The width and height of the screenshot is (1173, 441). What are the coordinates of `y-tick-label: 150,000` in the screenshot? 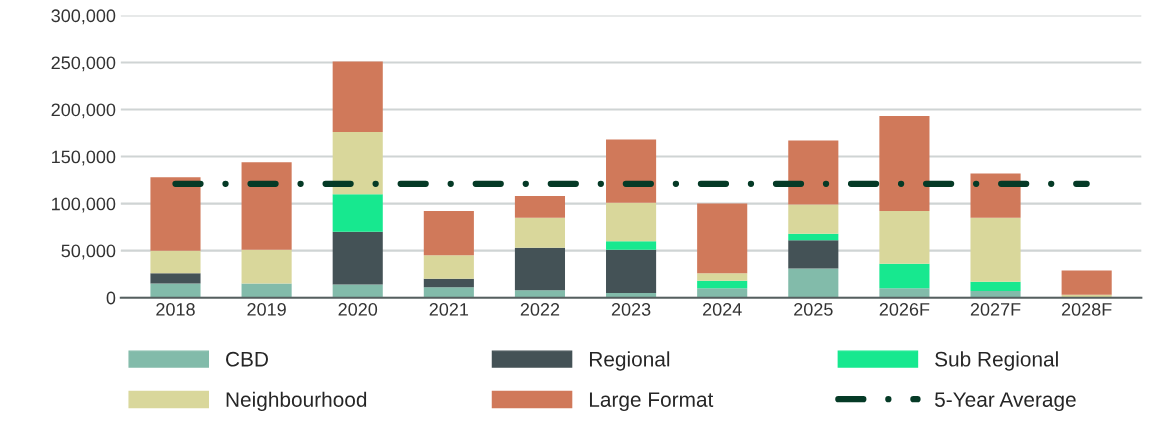 It's located at (84, 158).